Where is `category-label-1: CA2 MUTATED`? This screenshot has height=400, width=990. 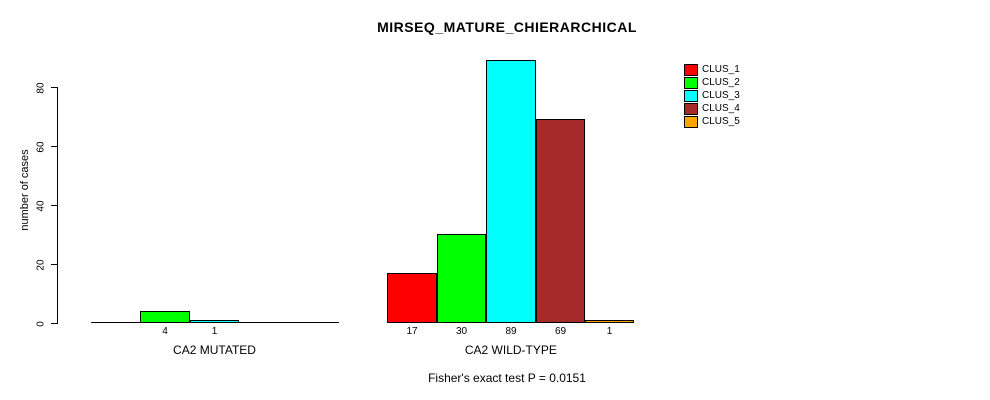
category-label-1: CA2 MUTATED is located at coordinates (214, 350).